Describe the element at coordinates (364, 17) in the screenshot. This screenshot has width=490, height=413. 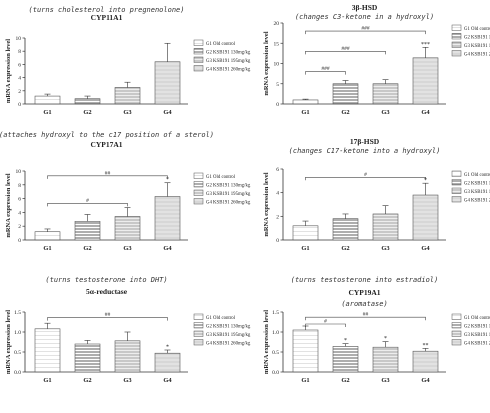
I see `chart-subtitle: (changes C3-ketone in a hydroxyl)` at that location.